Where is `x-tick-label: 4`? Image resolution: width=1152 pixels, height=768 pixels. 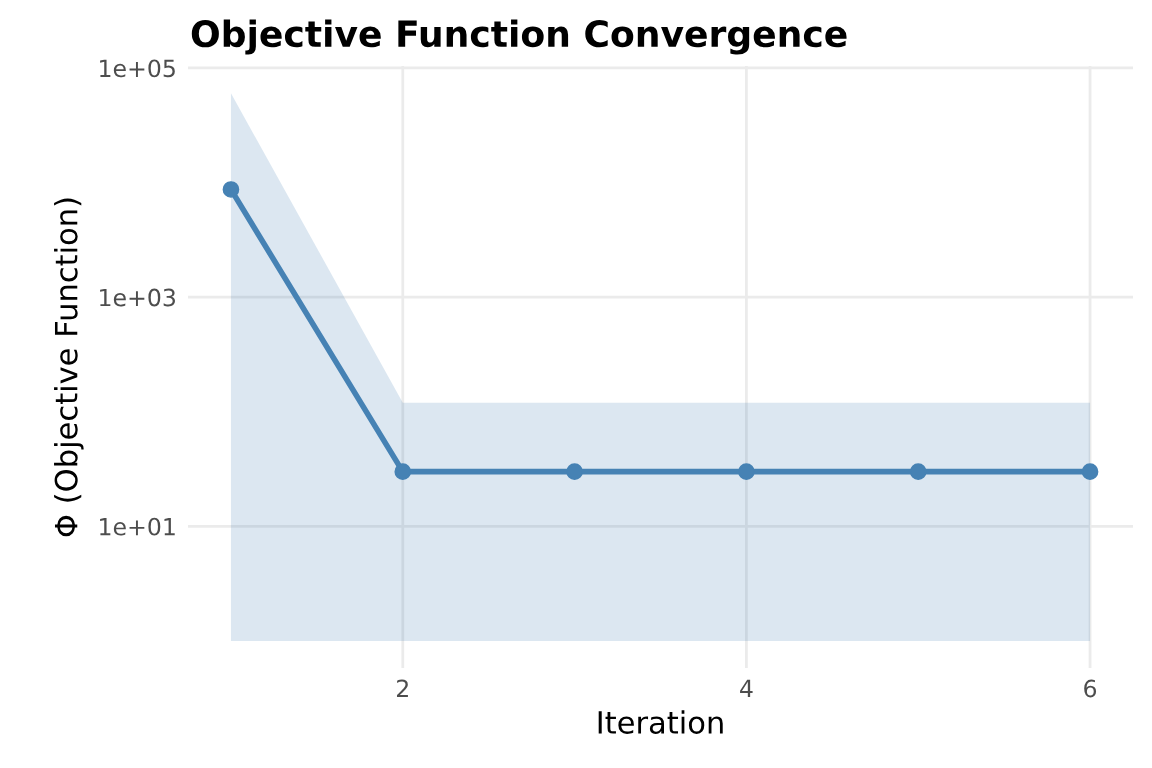 x-tick-label: 4 is located at coordinates (746, 688).